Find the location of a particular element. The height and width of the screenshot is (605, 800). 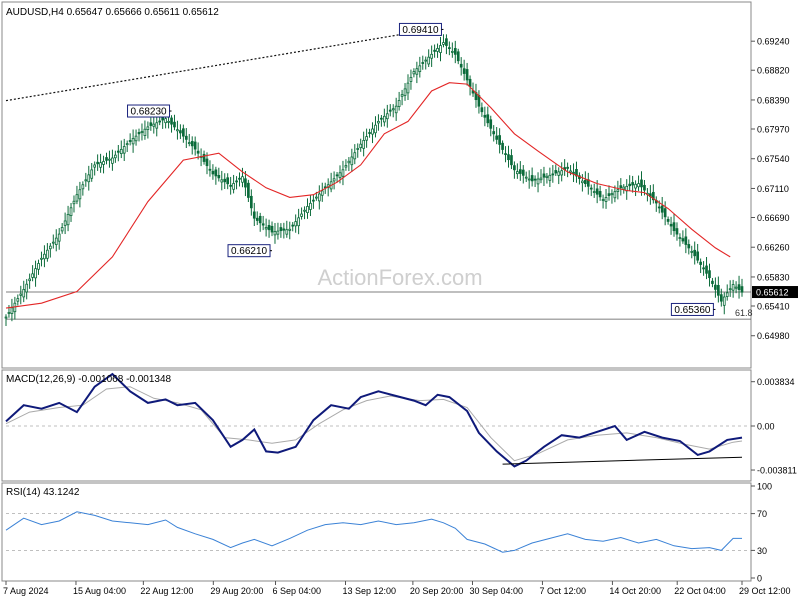

price-axis-tick-label: 0.65830 is located at coordinates (773, 277).